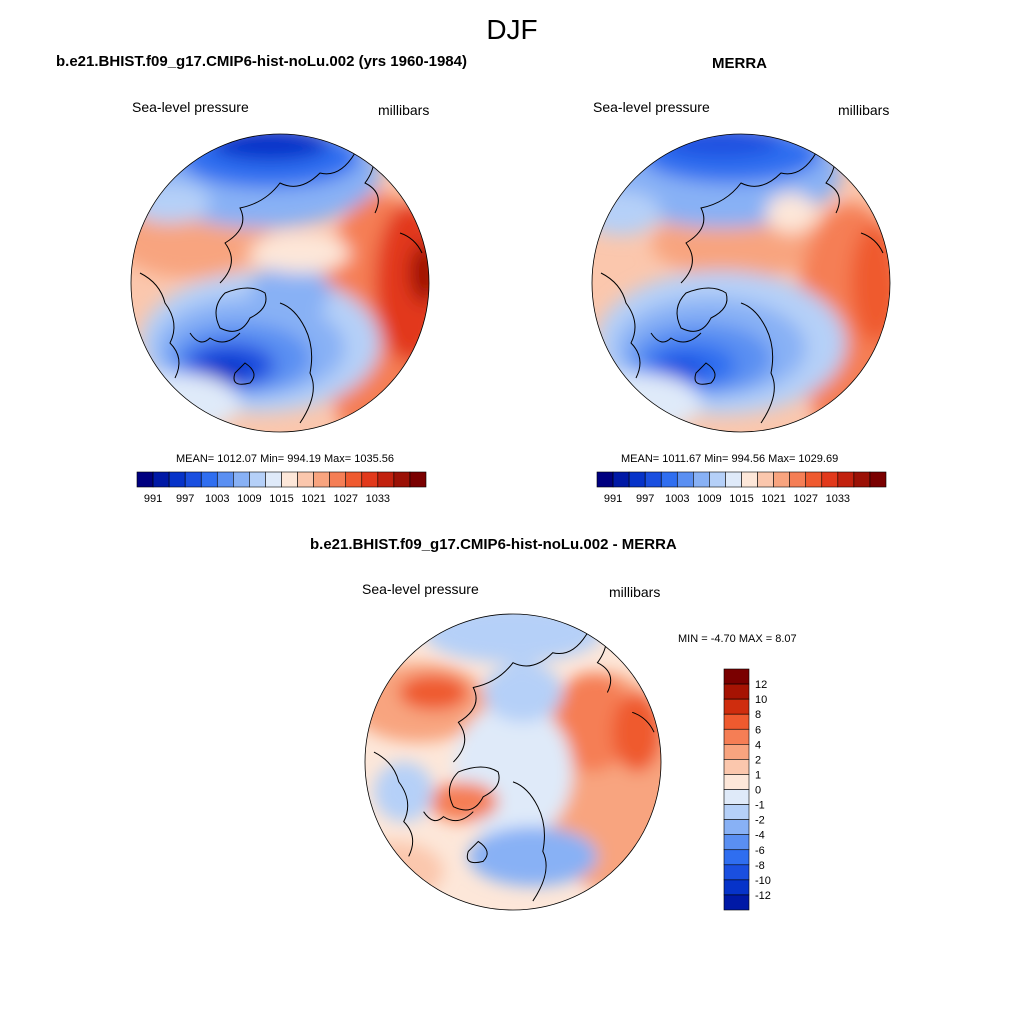 The image size is (1024, 1024). Describe the element at coordinates (513, 762) in the screenshot. I see `map-difference-slp` at that location.